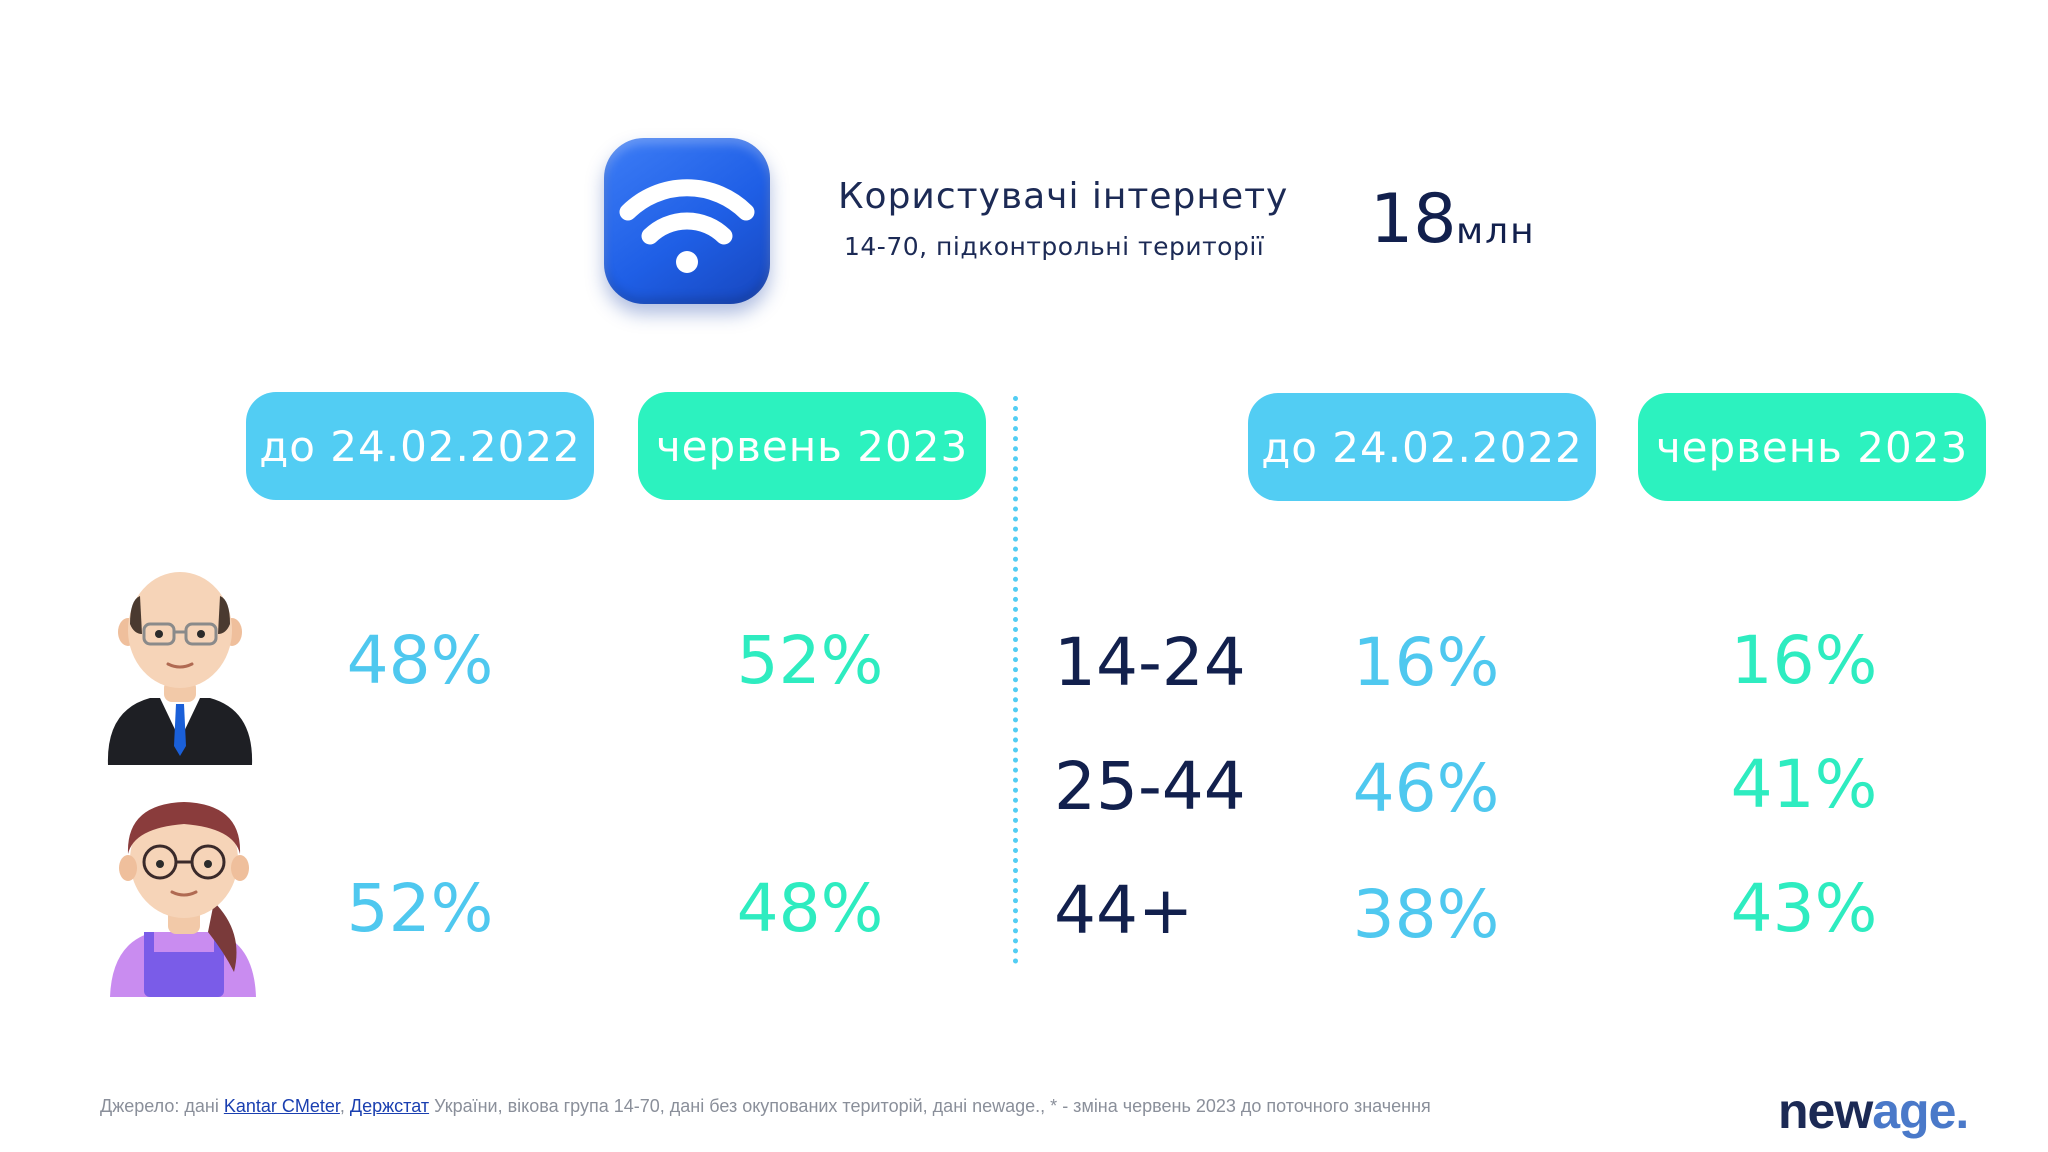  I want to click on logo-part-new: new, so click(1825, 1111).